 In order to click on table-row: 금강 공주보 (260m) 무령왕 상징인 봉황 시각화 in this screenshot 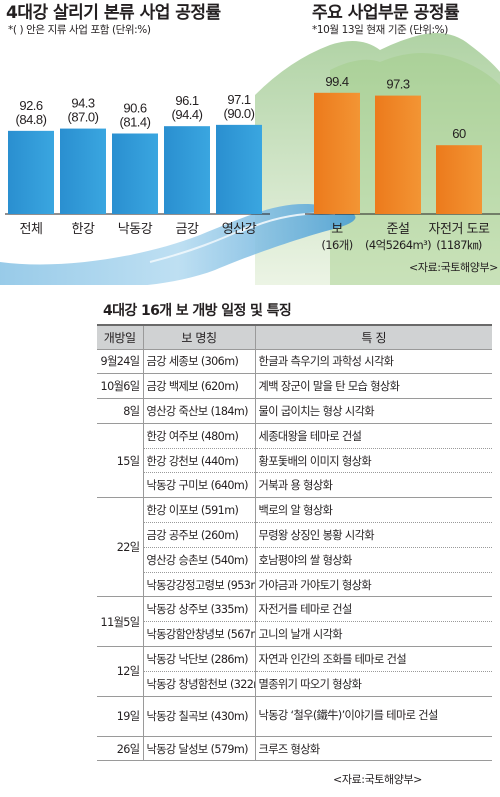, I will do `click(294, 535)`.